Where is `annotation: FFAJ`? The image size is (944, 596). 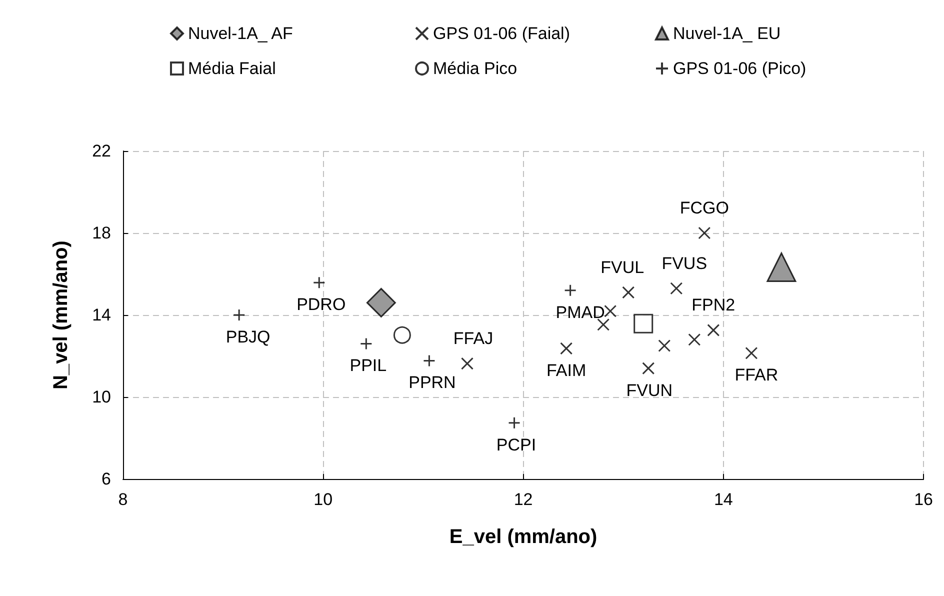
annotation: FFAJ is located at coordinates (473, 338).